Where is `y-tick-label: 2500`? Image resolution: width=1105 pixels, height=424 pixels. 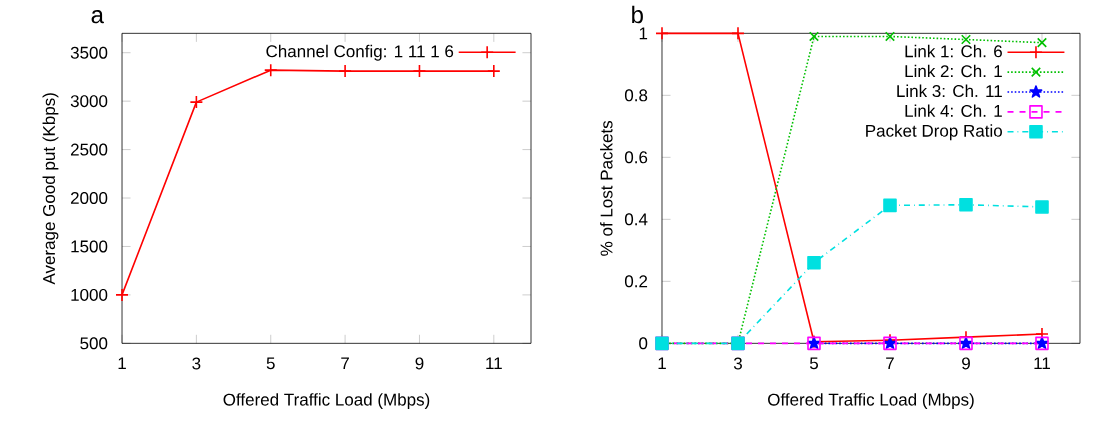
y-tick-label: 2500 is located at coordinates (89, 149).